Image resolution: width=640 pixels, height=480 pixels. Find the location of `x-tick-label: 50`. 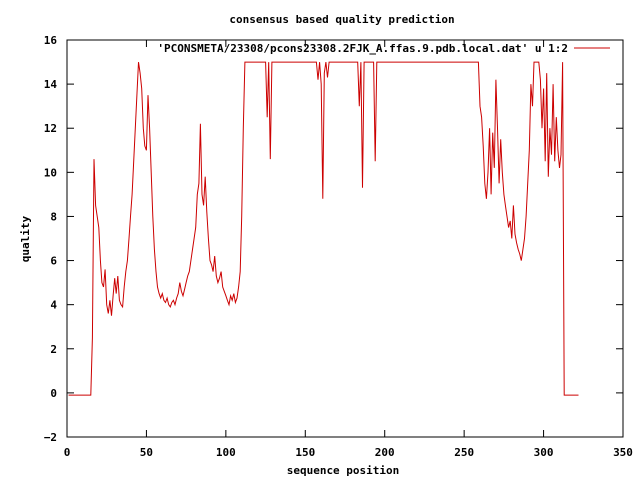

x-tick-label: 50 is located at coordinates (146, 452).